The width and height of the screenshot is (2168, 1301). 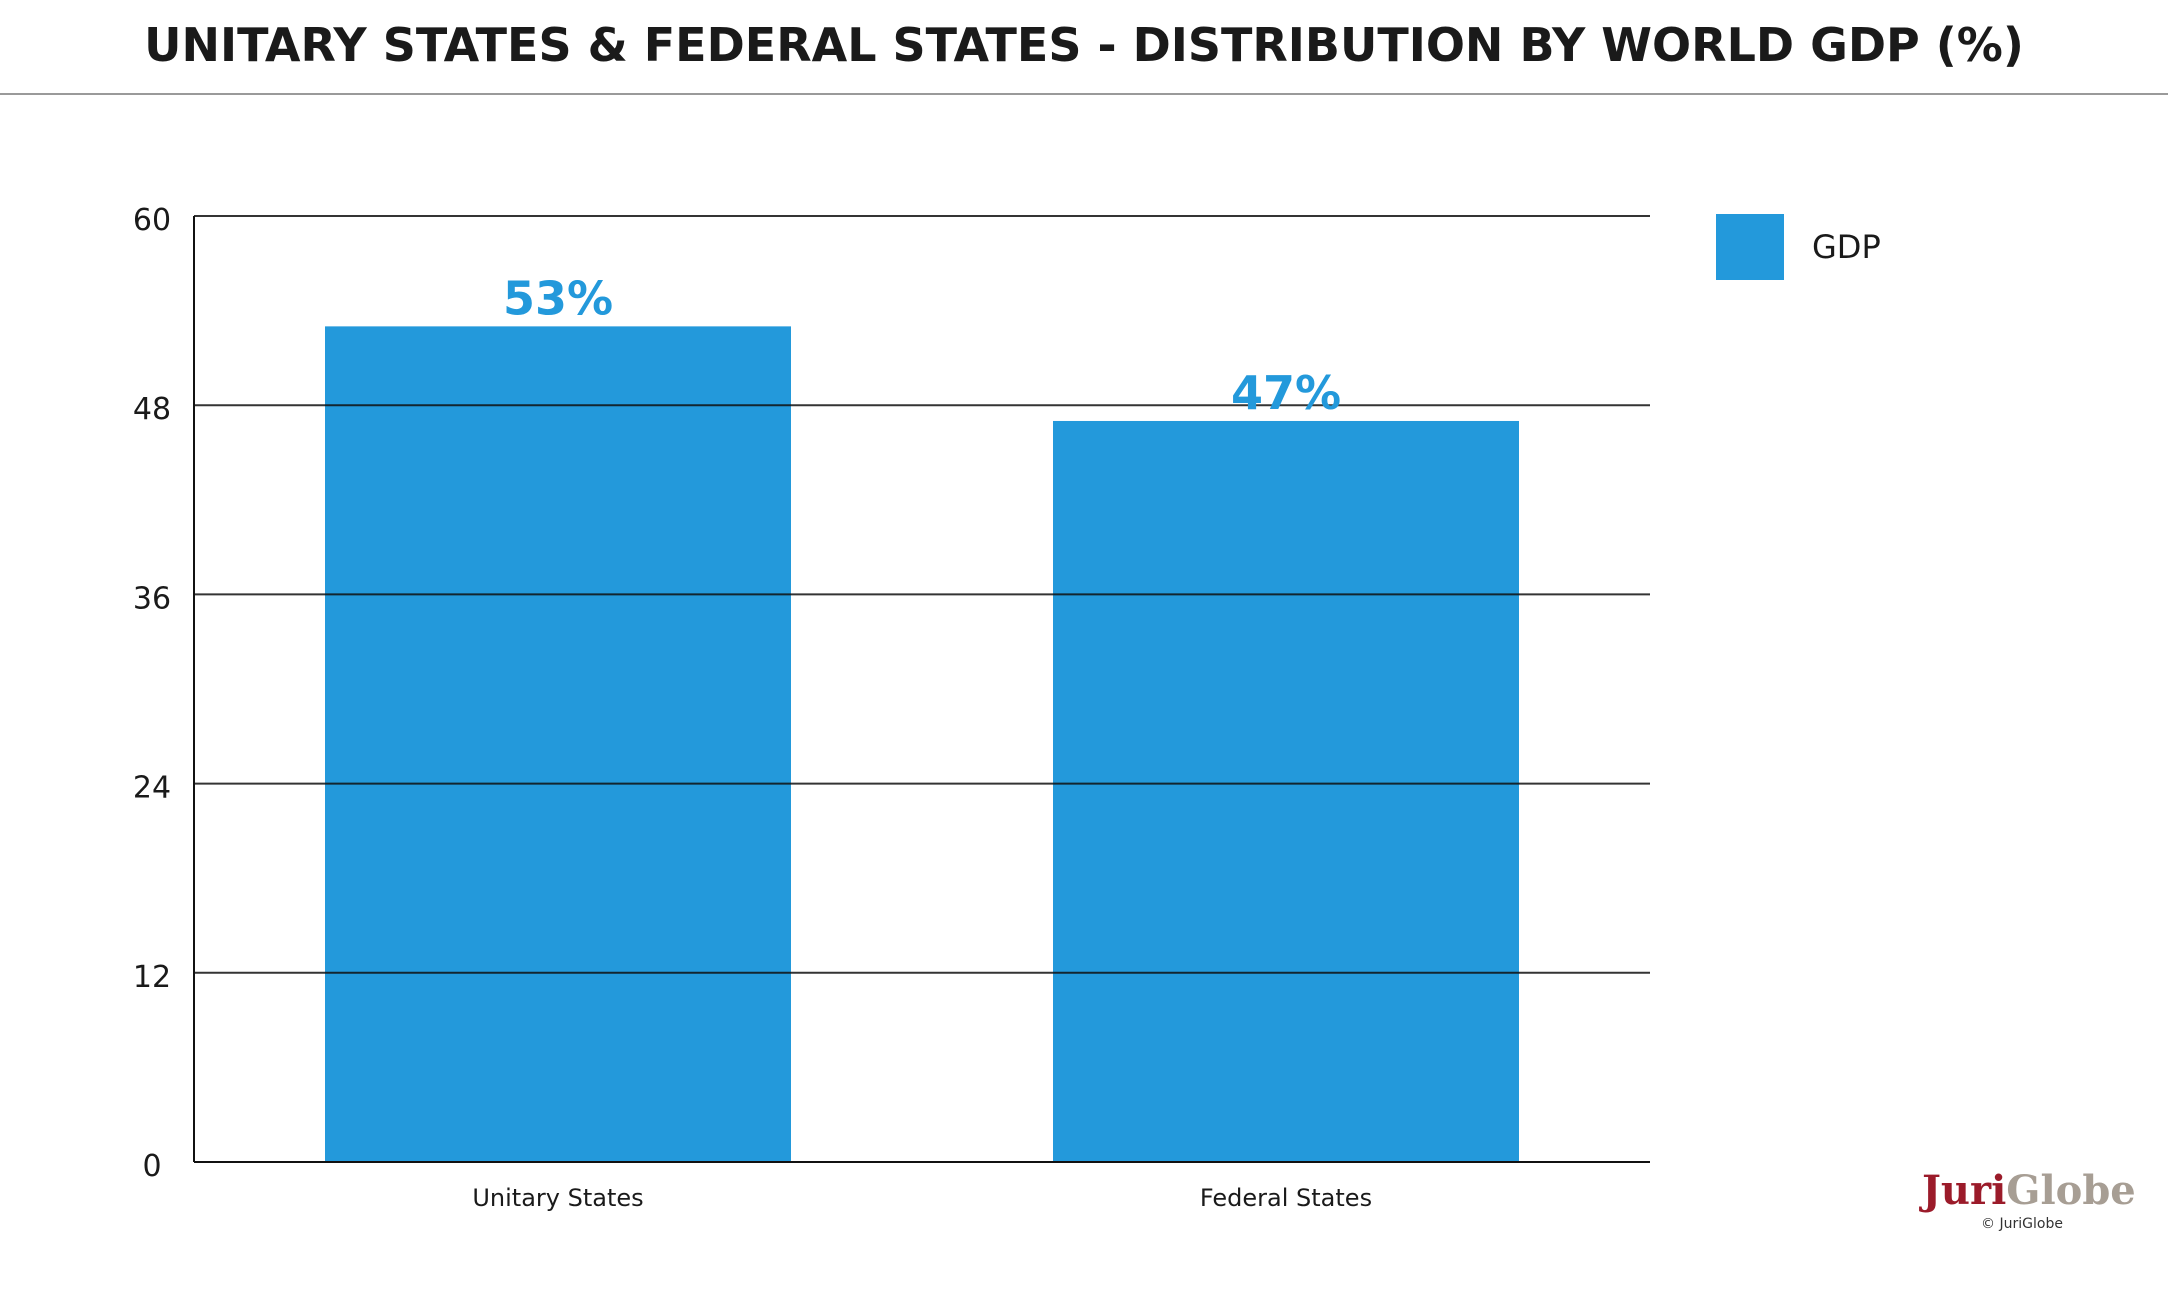 I want to click on x-tick-label-1: Unitary States, so click(x=557, y=1198).